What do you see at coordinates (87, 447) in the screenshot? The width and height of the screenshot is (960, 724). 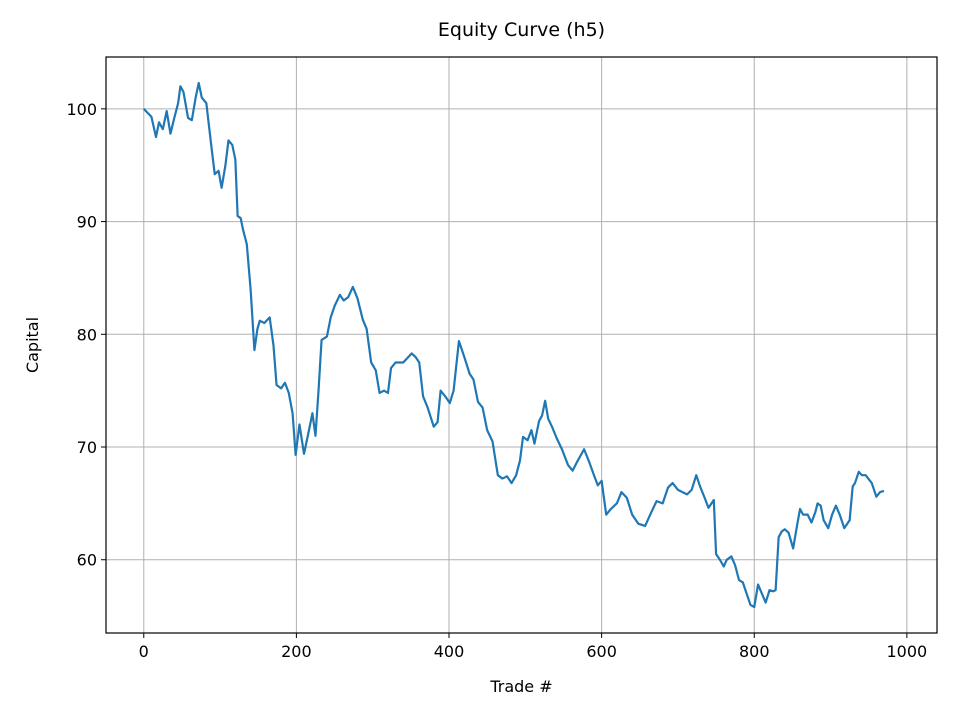 I see `y-tick-label: 70` at bounding box center [87, 447].